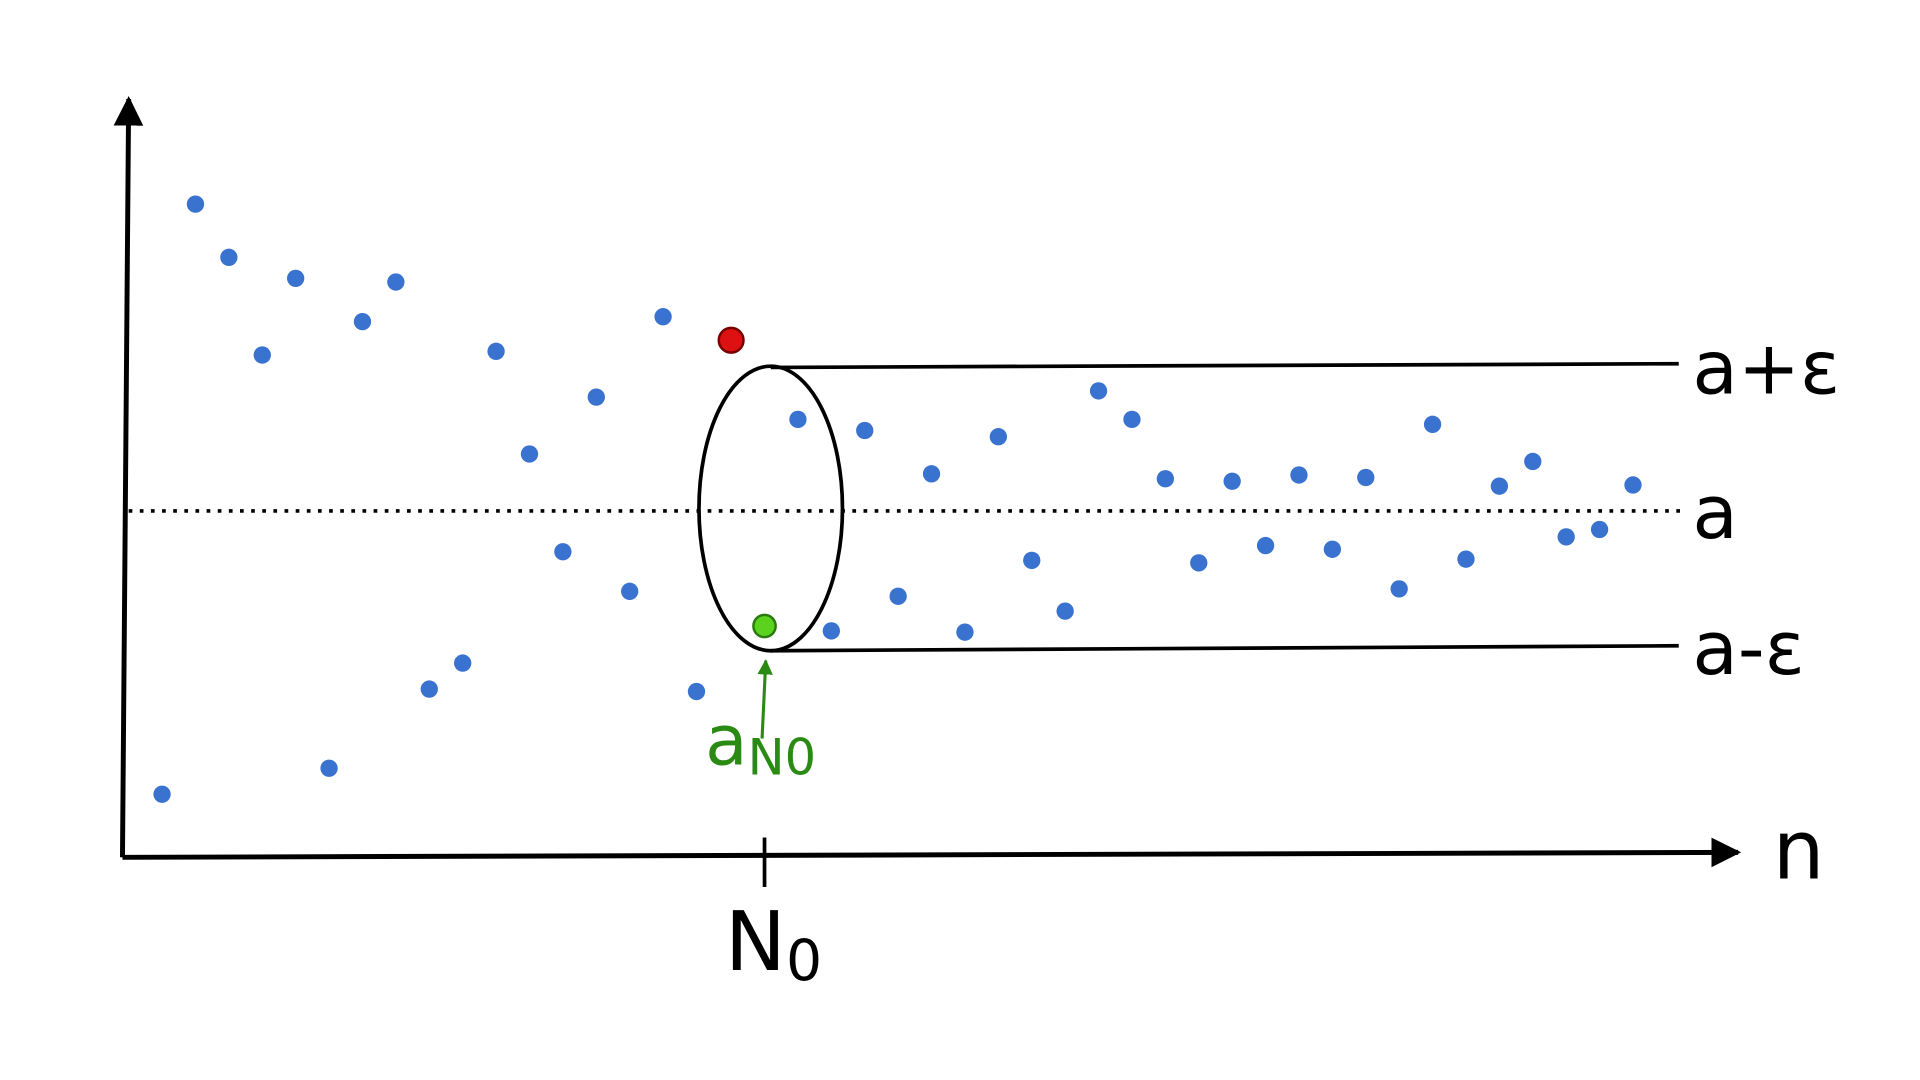  What do you see at coordinates (128, 477) in the screenshot?
I see `y-axis` at bounding box center [128, 477].